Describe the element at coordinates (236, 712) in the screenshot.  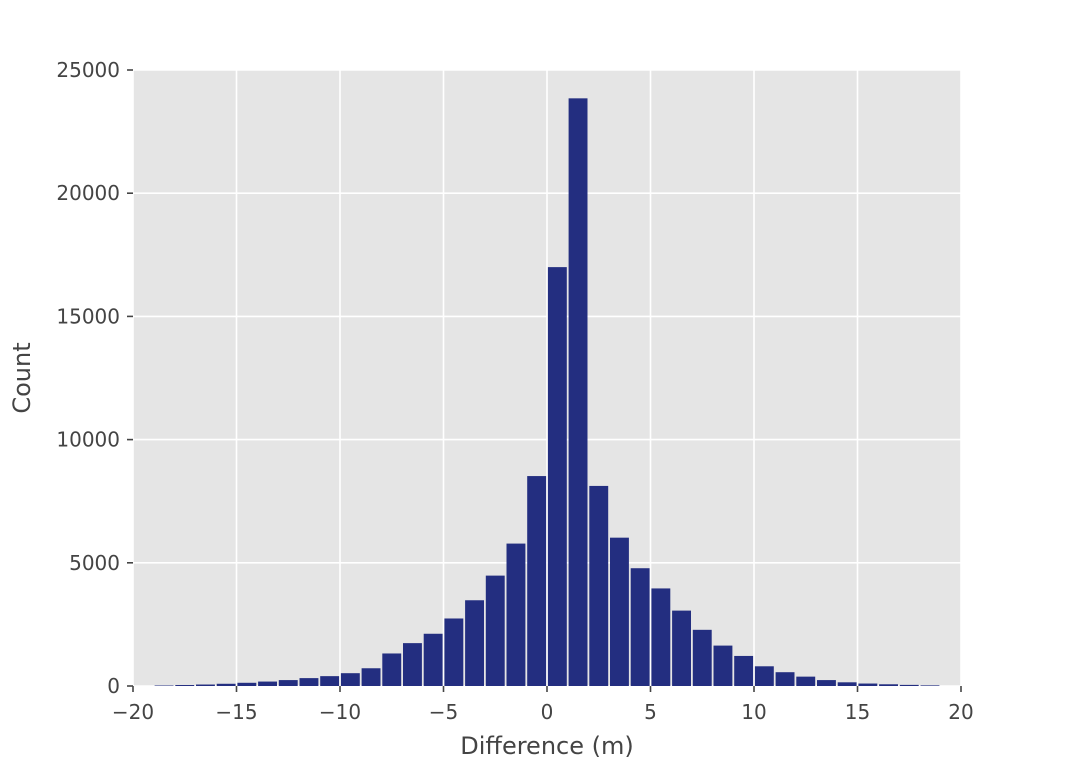
I see `x-tick-label: −15` at that location.